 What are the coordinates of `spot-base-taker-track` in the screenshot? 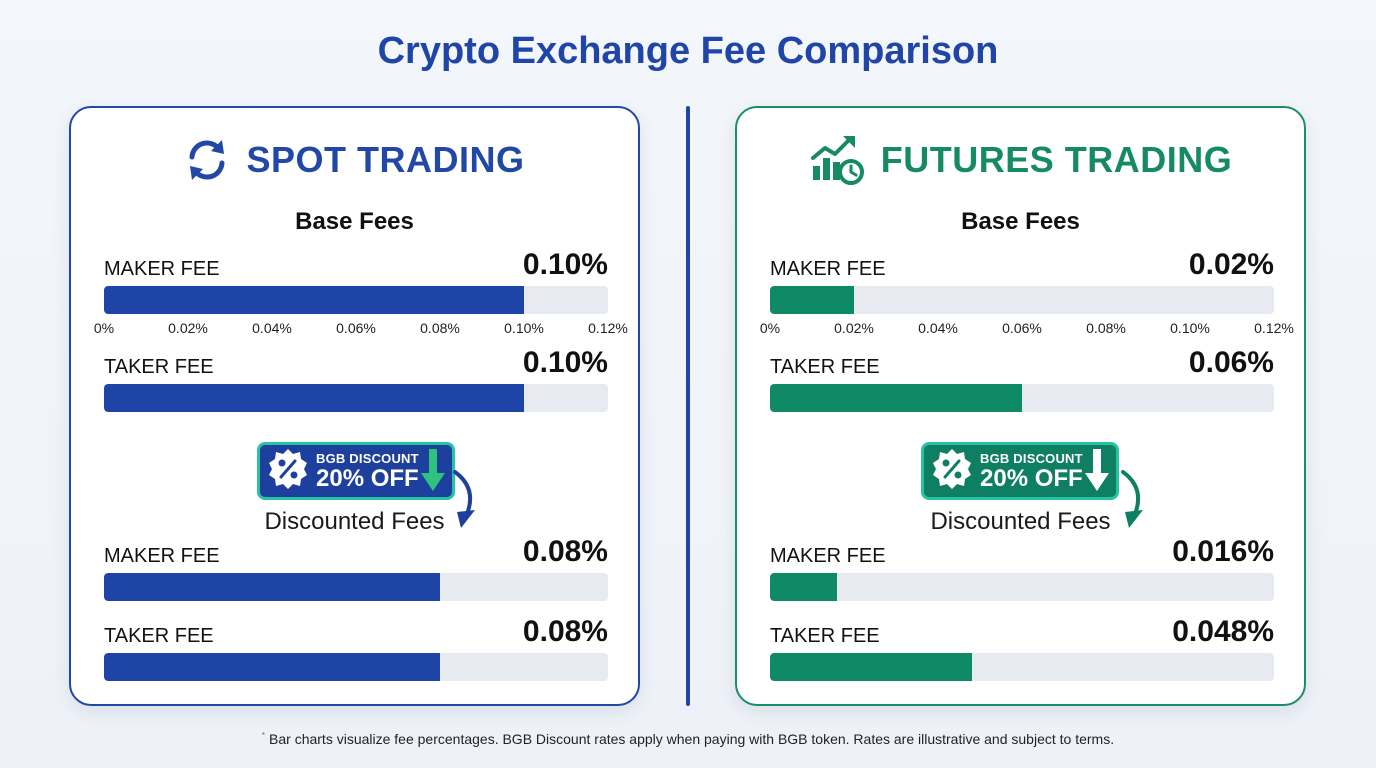 It's located at (356, 398).